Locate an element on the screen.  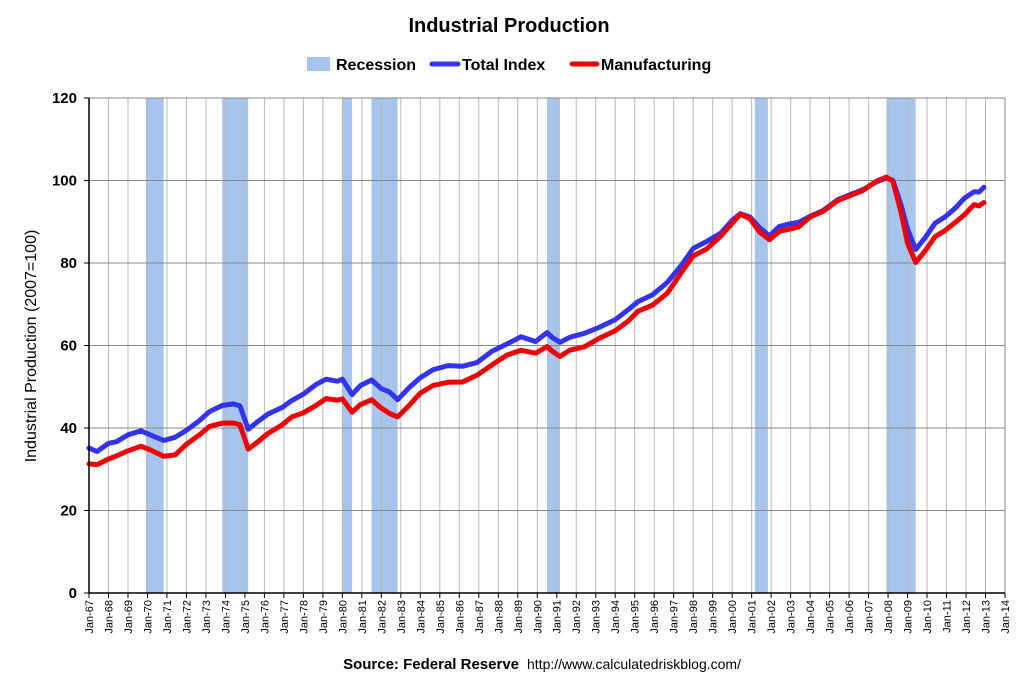
source-url: http://www.calculatedriskblog.com/ is located at coordinates (634, 664).